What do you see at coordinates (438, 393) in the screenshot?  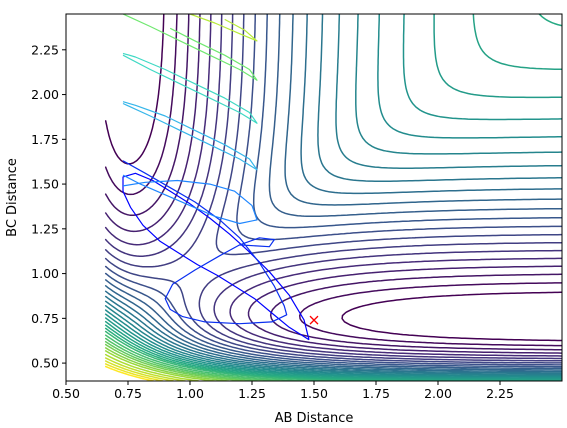 I see `x-tick-label: 2.00` at bounding box center [438, 393].